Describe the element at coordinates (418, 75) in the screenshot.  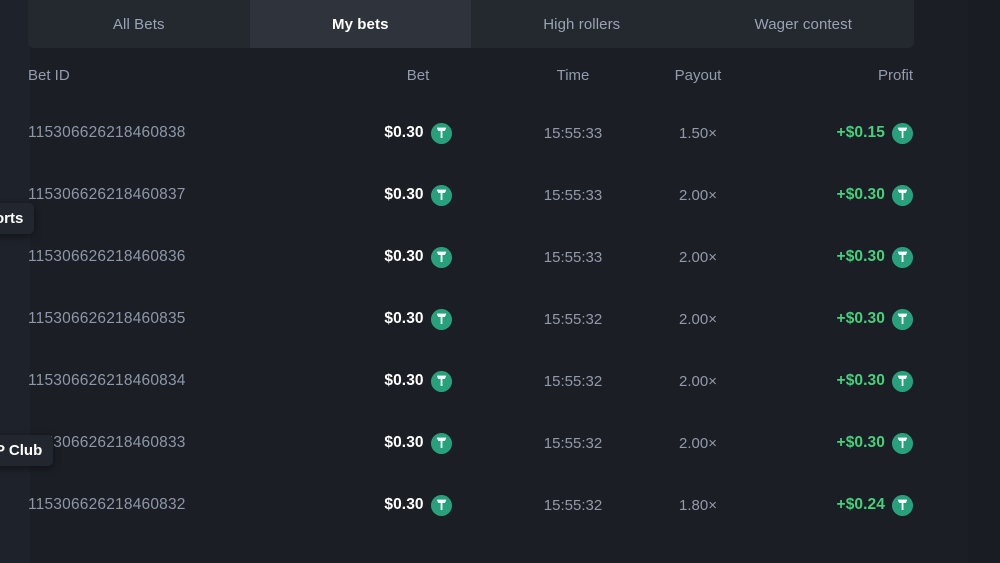
I see `column-header-bet: Bet` at that location.